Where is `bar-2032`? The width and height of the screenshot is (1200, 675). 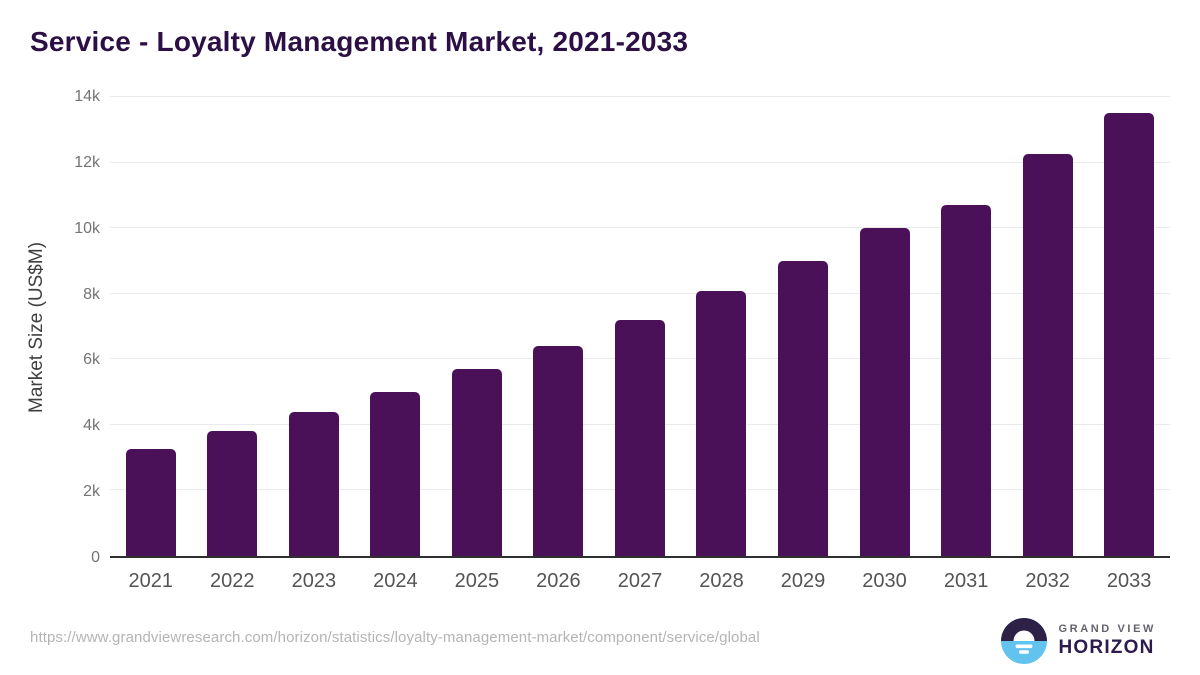 bar-2032 is located at coordinates (1047, 355).